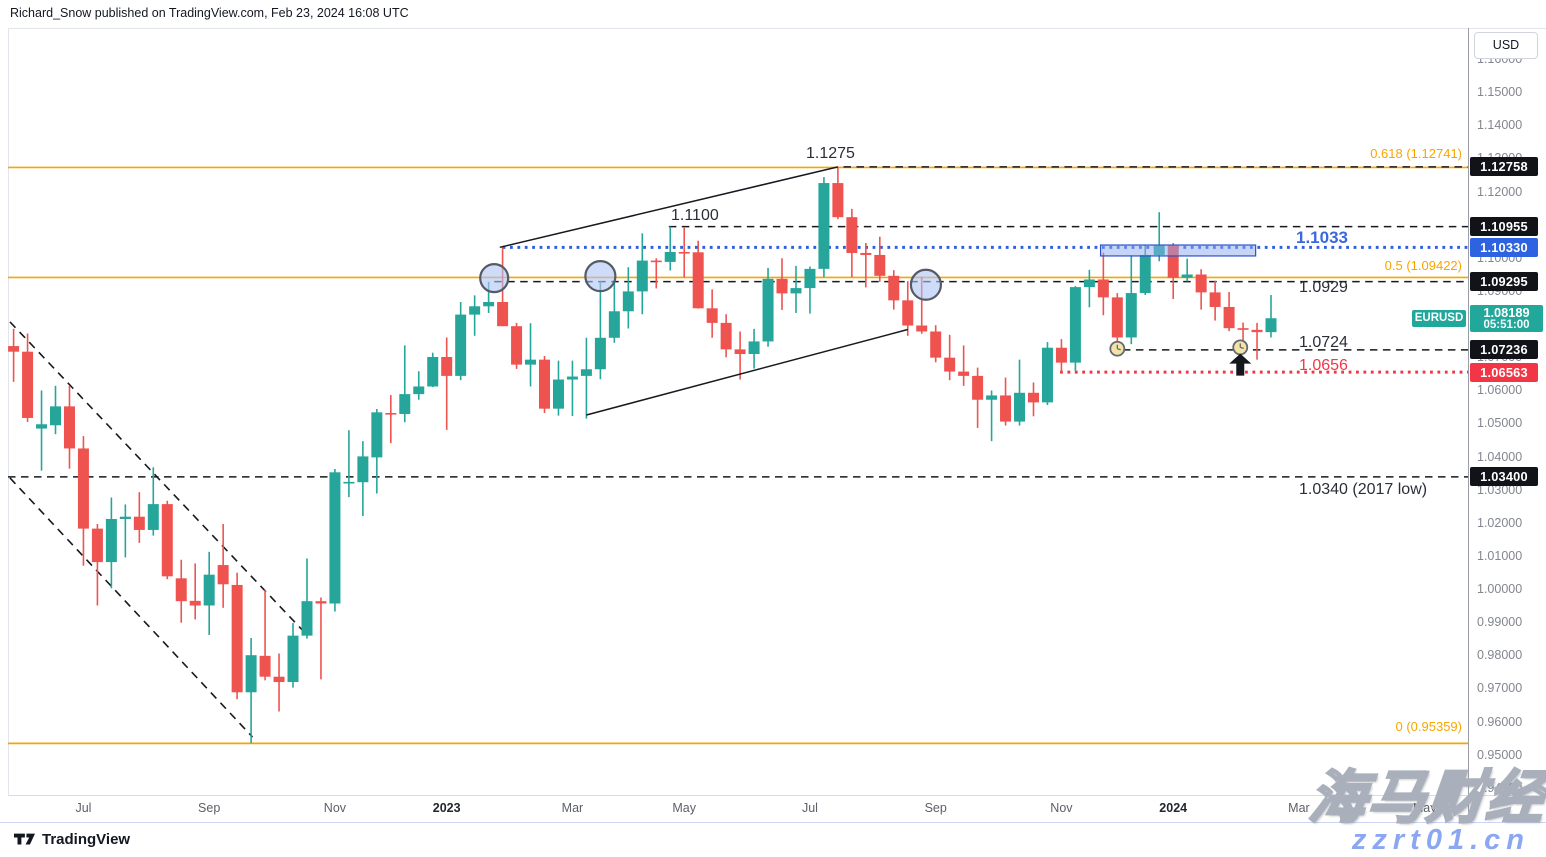  Describe the element at coordinates (1323, 287) in the screenshot. I see `price-annotation-text: 1.0929` at that location.